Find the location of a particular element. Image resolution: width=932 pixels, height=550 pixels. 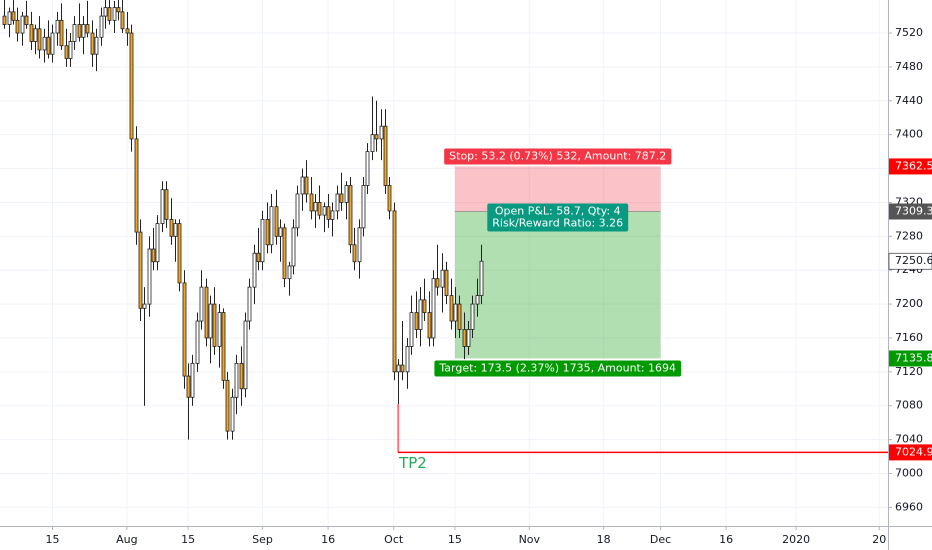

target-label is located at coordinates (558, 368).